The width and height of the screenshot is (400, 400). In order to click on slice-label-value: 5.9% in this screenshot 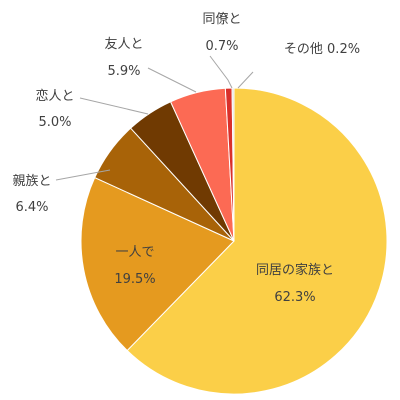, I will do `click(123, 71)`.